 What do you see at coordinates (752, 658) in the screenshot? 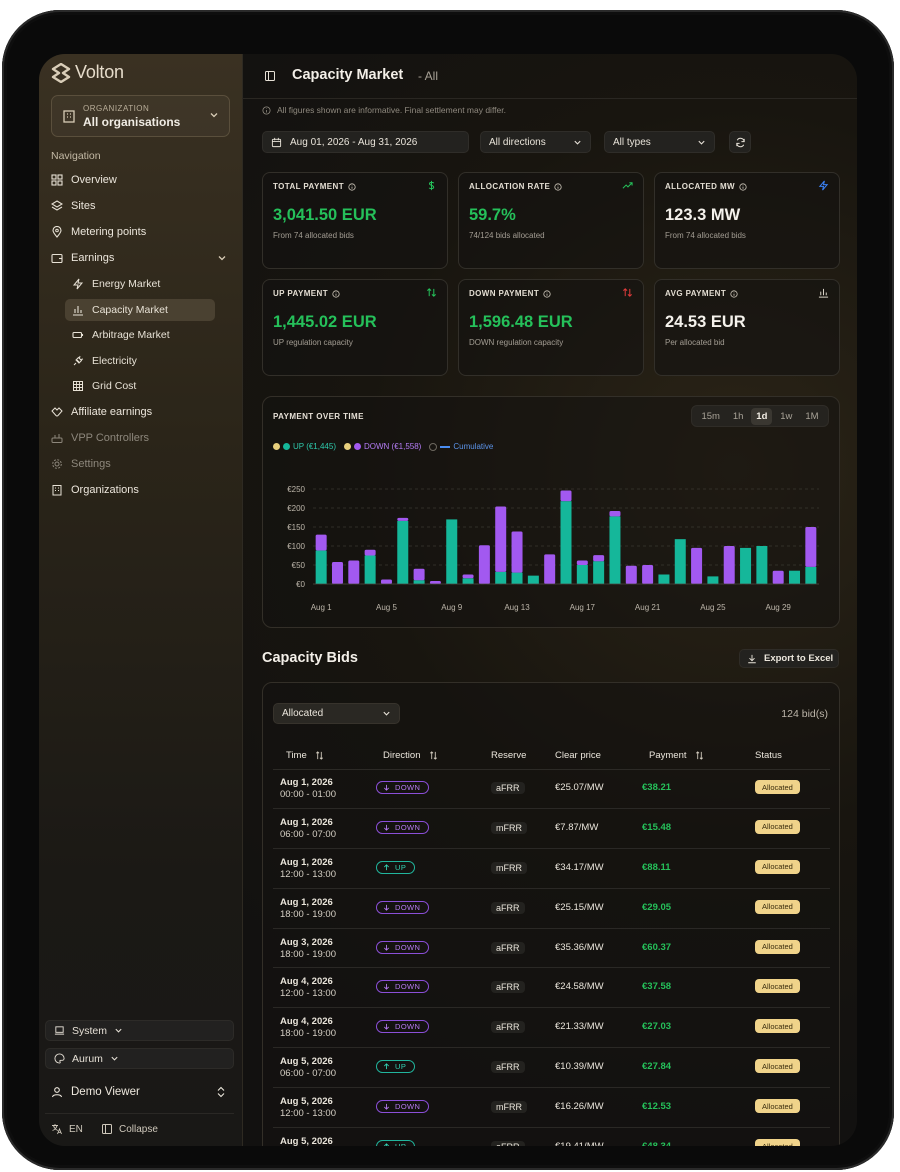
I see `download-icon` at bounding box center [752, 658].